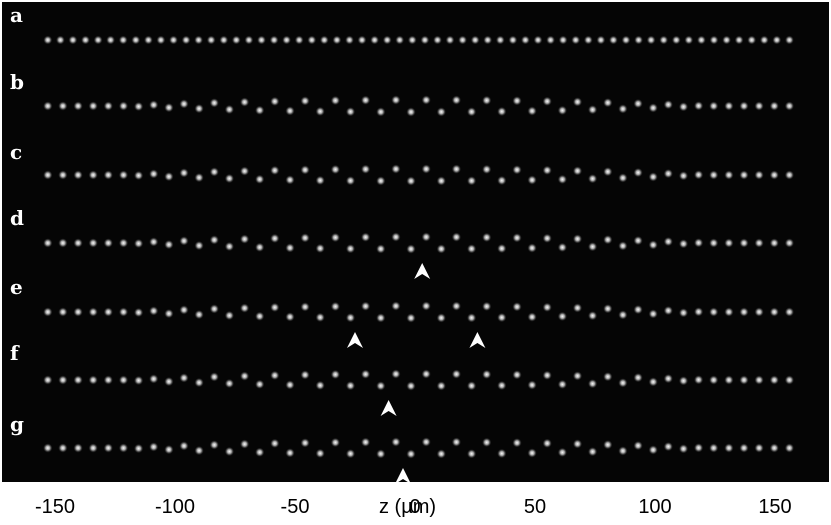  What do you see at coordinates (17, 218) in the screenshot?
I see `row-label-d: d` at bounding box center [17, 218].